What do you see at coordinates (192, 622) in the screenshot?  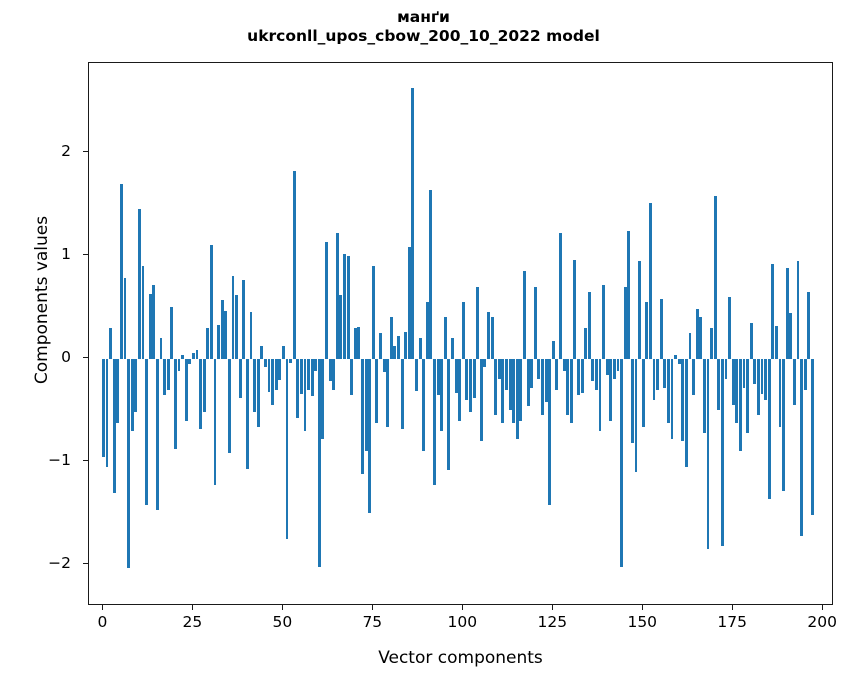 I see `x-tick-label: 25` at bounding box center [192, 622].